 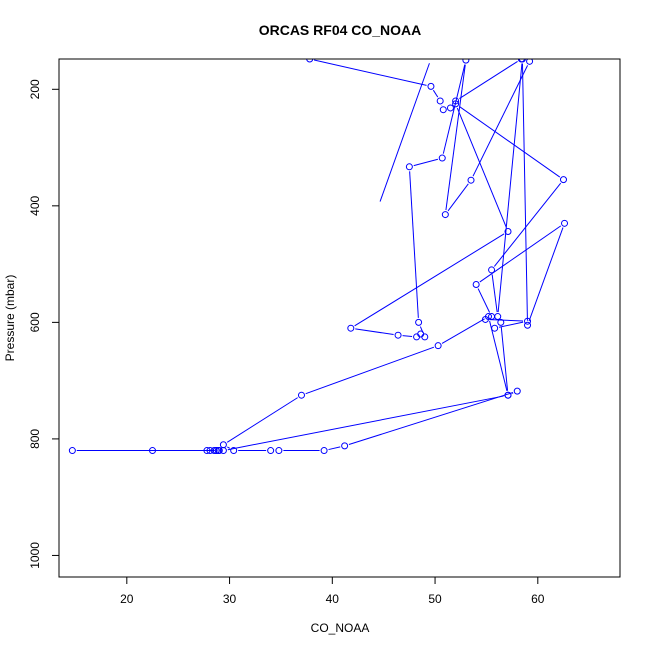 I want to click on y-tick-label: 800, so click(x=35, y=439).